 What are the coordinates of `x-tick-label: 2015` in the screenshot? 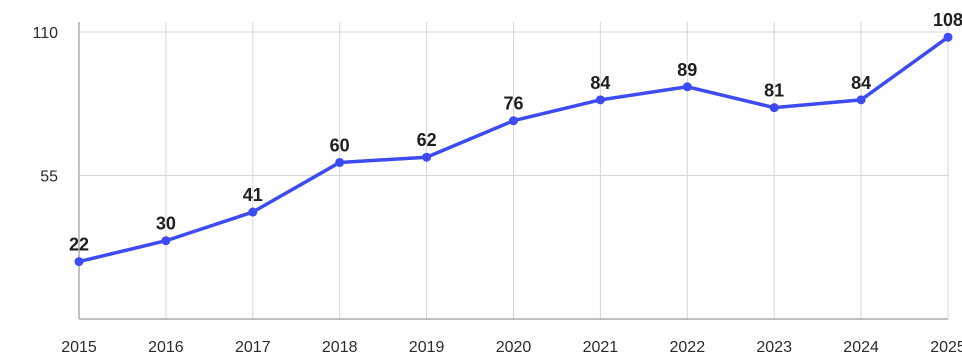 It's located at (79, 347).